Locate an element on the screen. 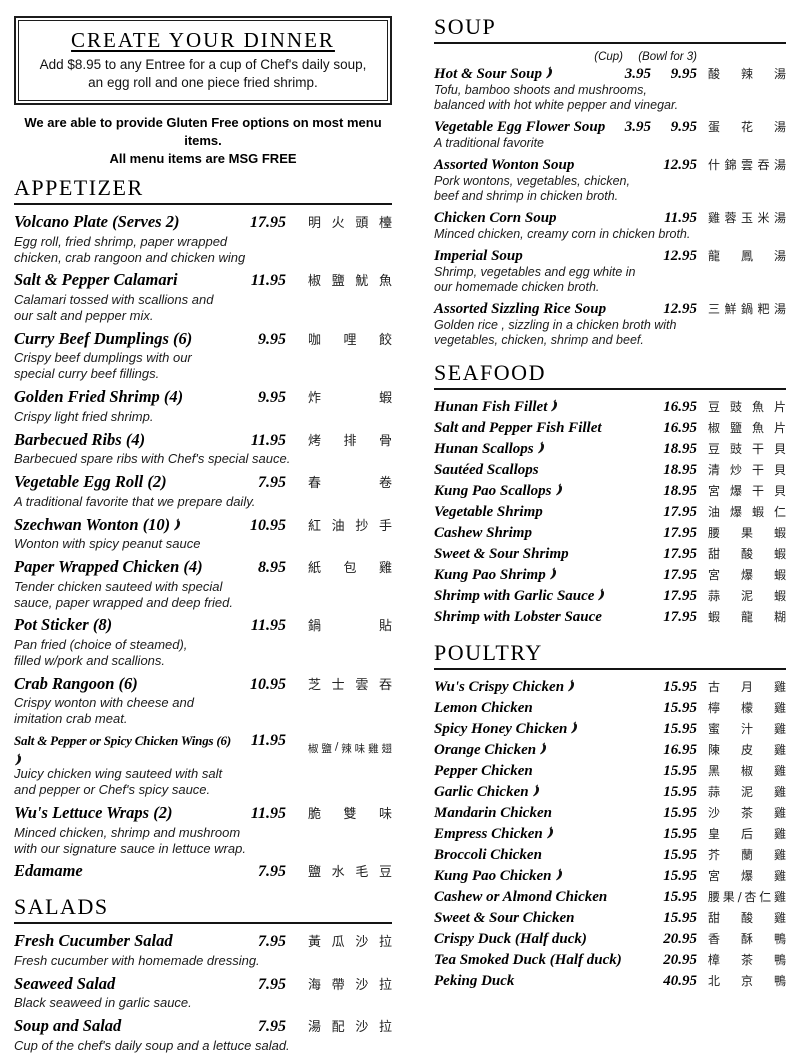  menu-item: Salt and Pepper Fish Fillet 16.95 椒鹽魚片 is located at coordinates (610, 428).